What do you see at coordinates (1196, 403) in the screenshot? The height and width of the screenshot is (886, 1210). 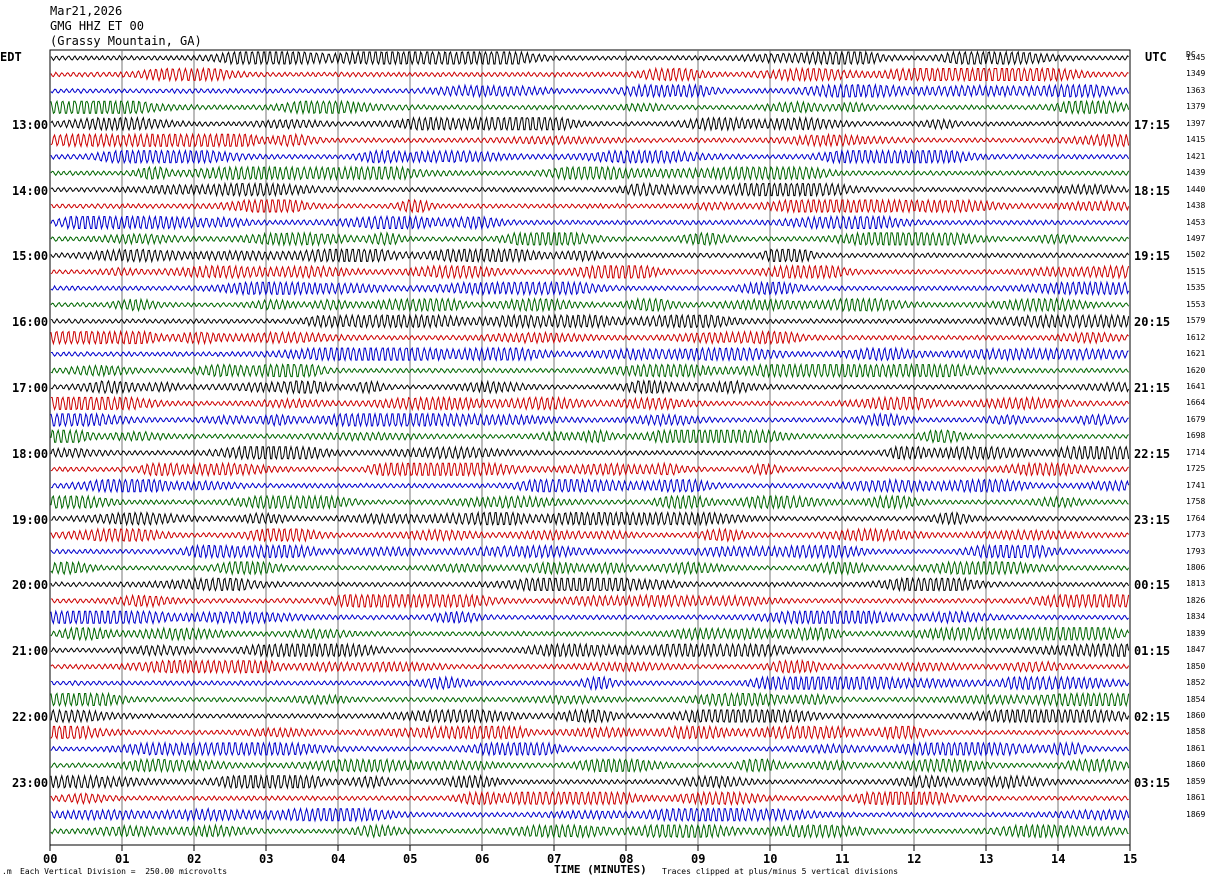 I see `dc-offset-label: 1664` at bounding box center [1196, 403].